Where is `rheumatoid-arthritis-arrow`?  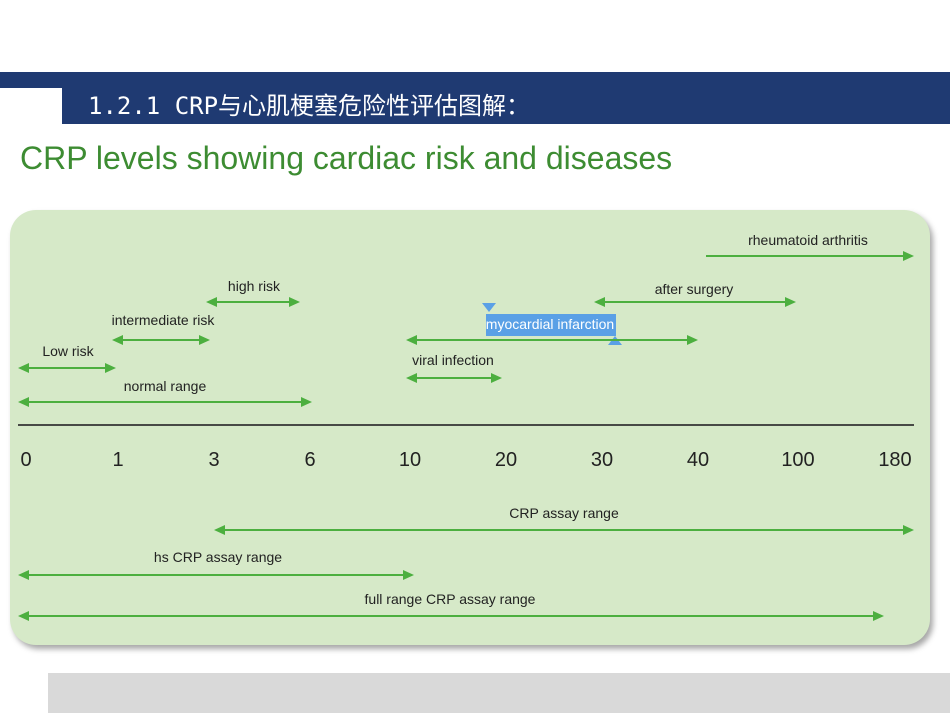 rheumatoid-arthritis-arrow is located at coordinates (810, 256).